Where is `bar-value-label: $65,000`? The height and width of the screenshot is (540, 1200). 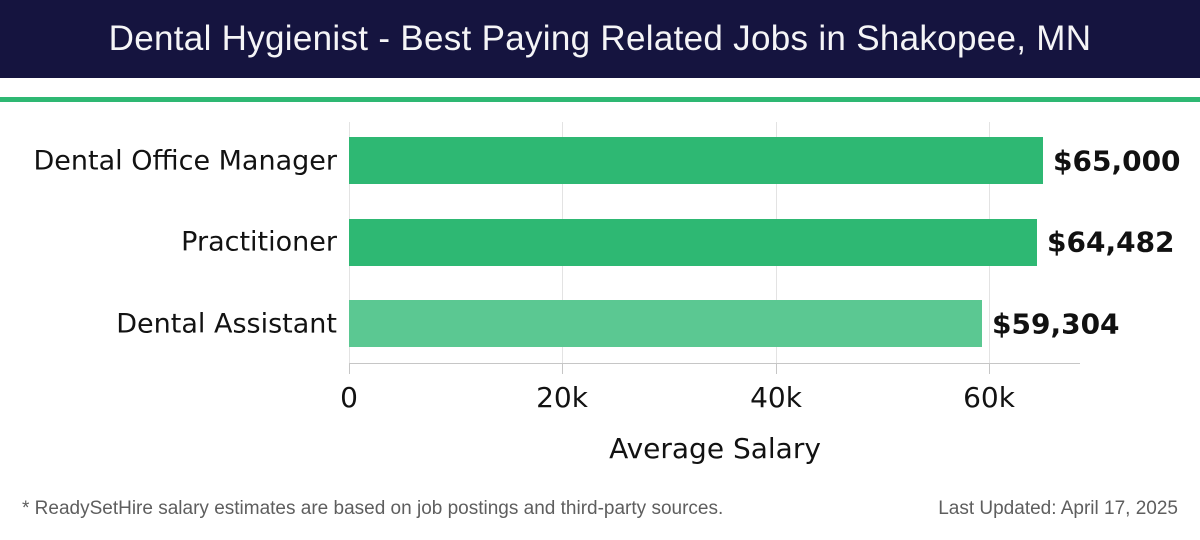
bar-value-label: $65,000 is located at coordinates (1117, 160).